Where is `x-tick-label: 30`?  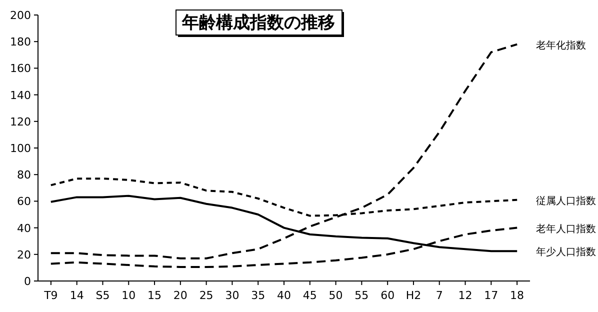
x-tick-label: 30 is located at coordinates (232, 295).